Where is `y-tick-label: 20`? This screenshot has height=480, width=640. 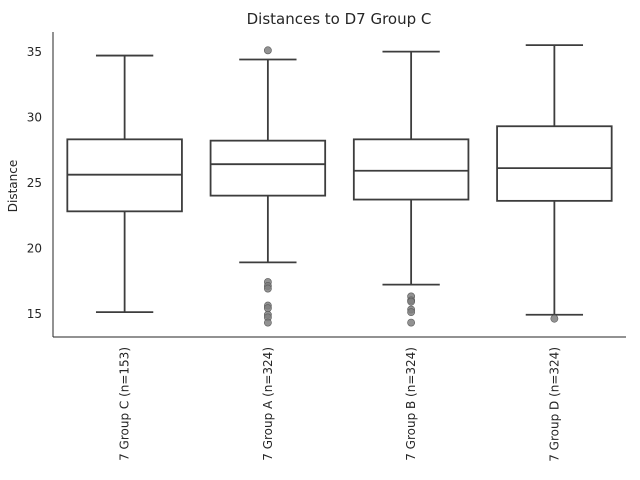 y-tick-label: 20 is located at coordinates (34, 248).